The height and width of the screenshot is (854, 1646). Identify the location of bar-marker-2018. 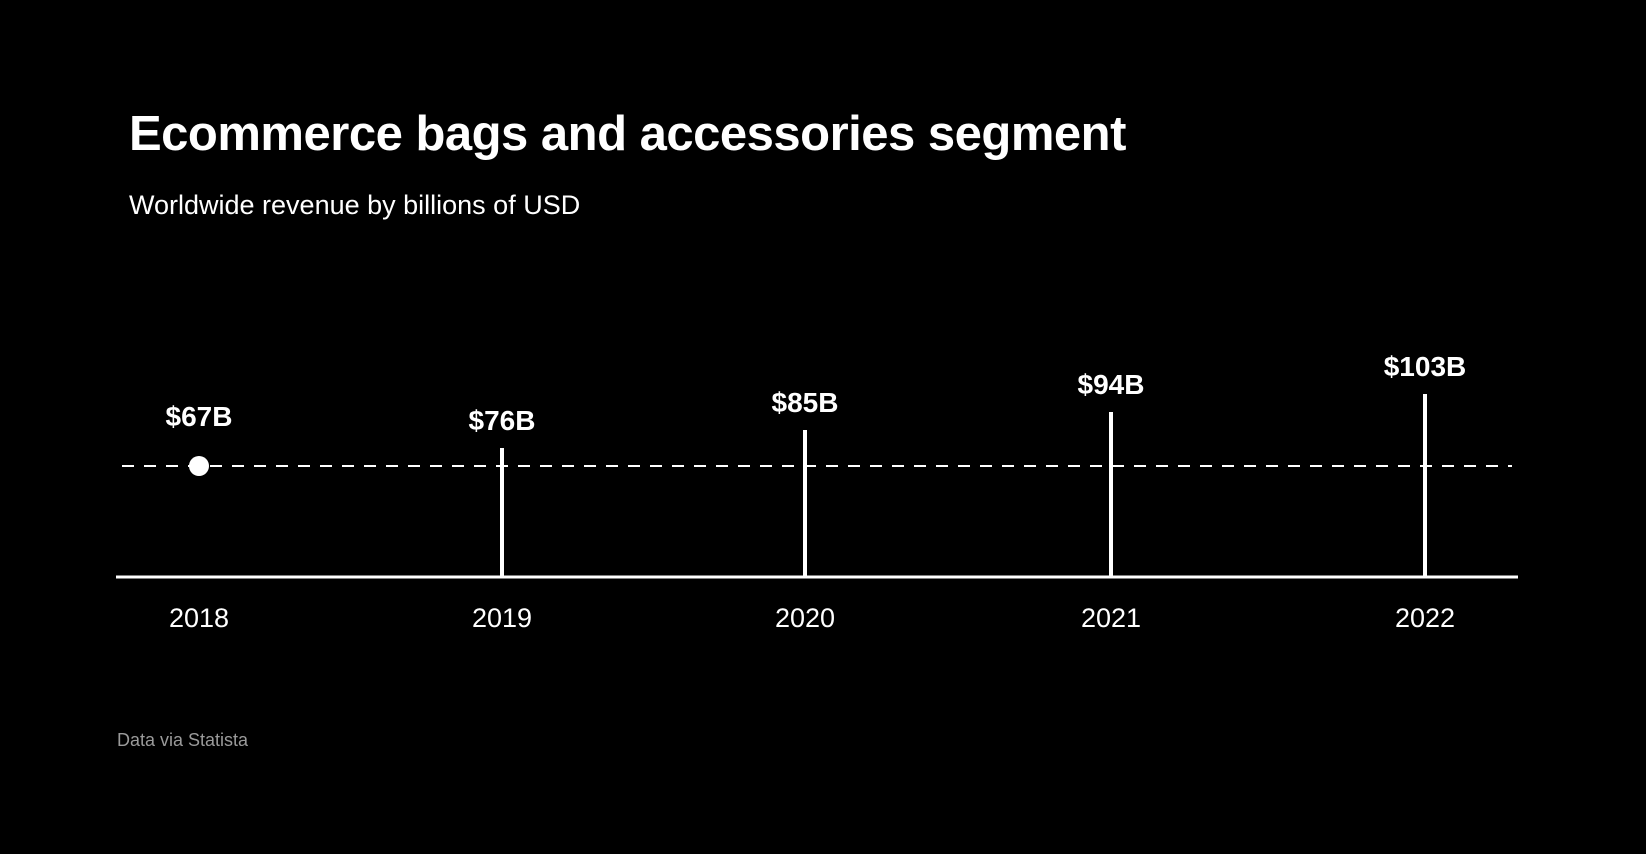
(199, 466).